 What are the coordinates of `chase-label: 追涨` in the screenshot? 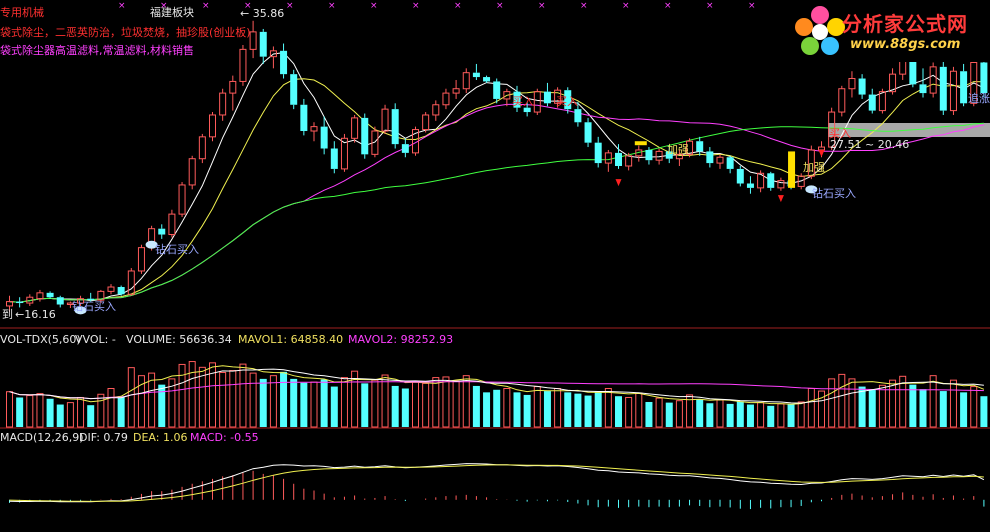 It's located at (979, 98).